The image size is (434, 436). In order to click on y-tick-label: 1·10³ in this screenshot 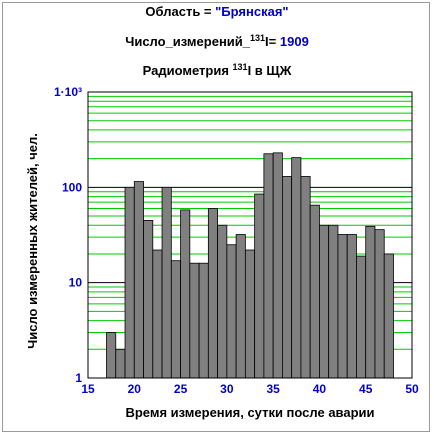, I will do `click(68, 92)`.